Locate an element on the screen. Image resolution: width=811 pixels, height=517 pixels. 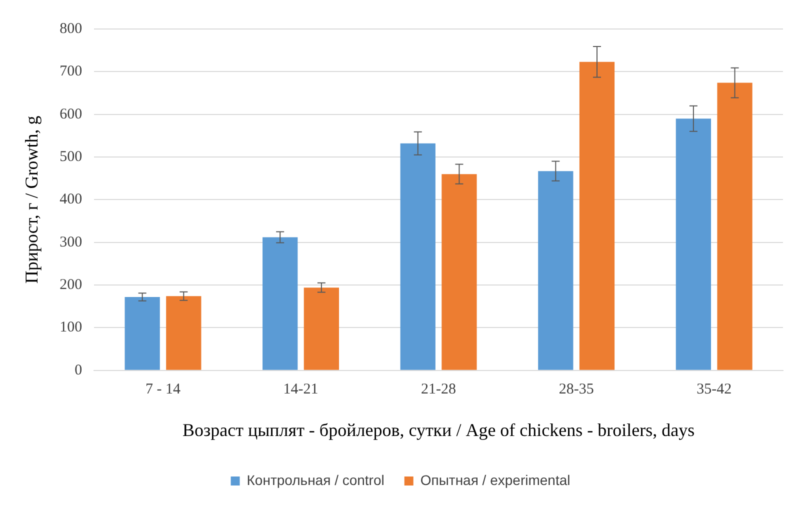
y-tick-label: 700 is located at coordinates (71, 72).